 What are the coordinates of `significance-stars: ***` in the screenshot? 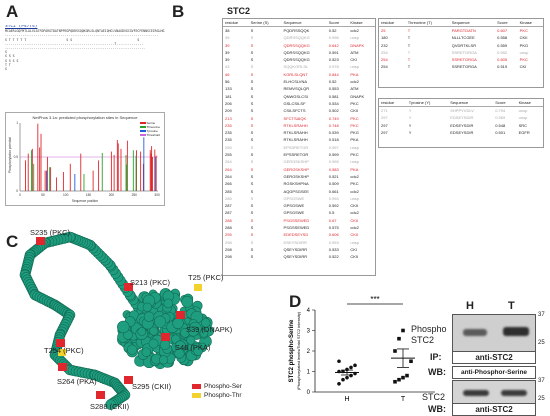 It's located at (374, 299).